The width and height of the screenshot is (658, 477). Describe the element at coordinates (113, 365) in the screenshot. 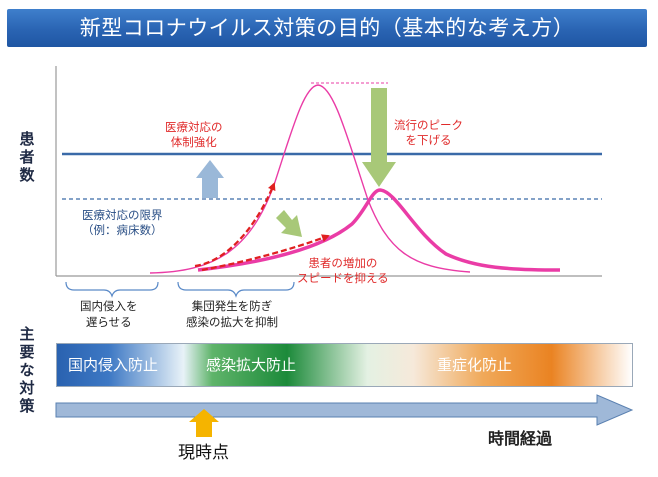

I see `band-stage-1: 国内侵入防止` at that location.